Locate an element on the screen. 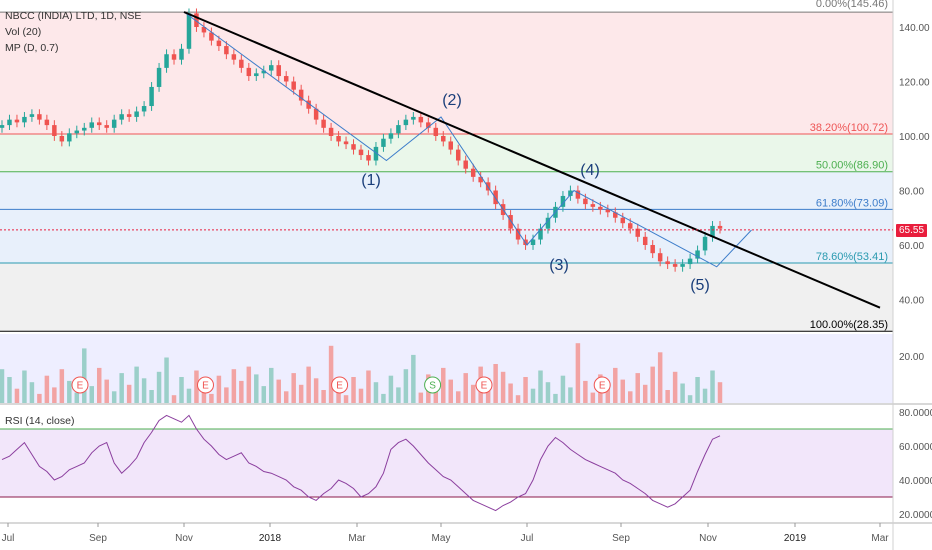 Image resolution: width=932 pixels, height=550 pixels. rsi-tick-label: 60.0000 is located at coordinates (915, 447).